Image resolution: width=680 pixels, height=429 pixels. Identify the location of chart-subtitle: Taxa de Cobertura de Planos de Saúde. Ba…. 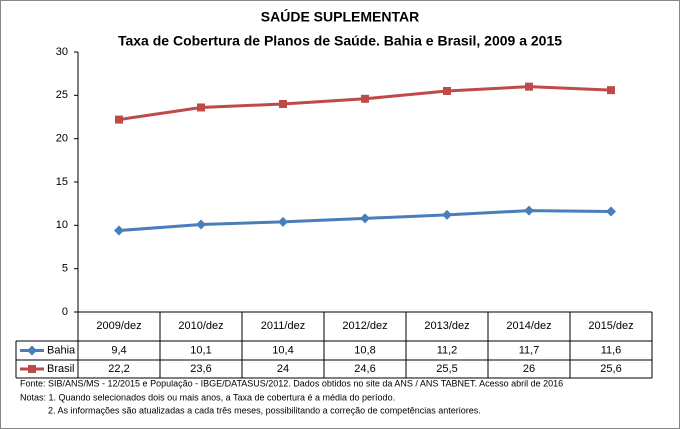
(340, 41).